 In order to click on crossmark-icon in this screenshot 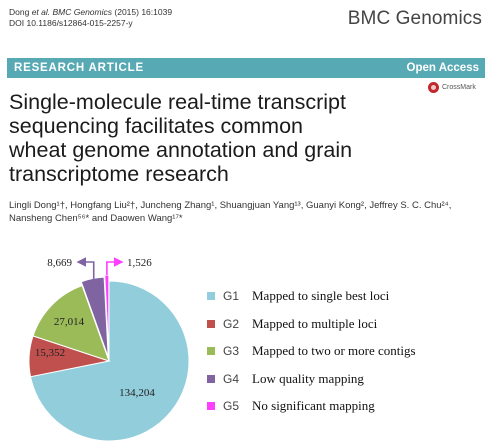, I will do `click(433, 87)`.